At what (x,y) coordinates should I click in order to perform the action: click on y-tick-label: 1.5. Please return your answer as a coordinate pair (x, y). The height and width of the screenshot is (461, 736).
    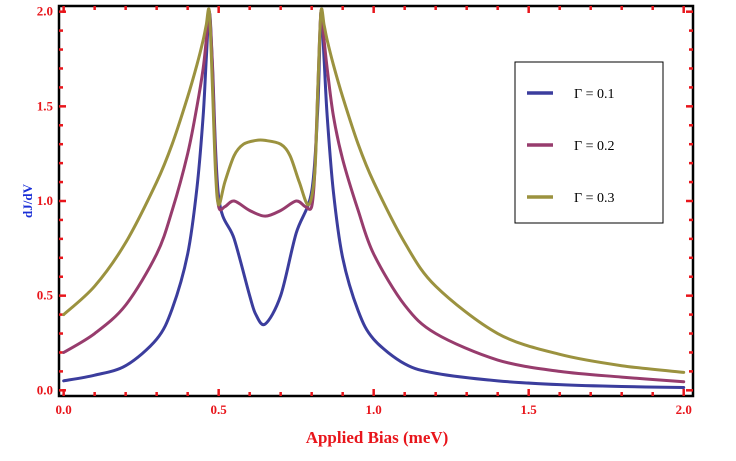
    Looking at the image, I should click on (45, 105).